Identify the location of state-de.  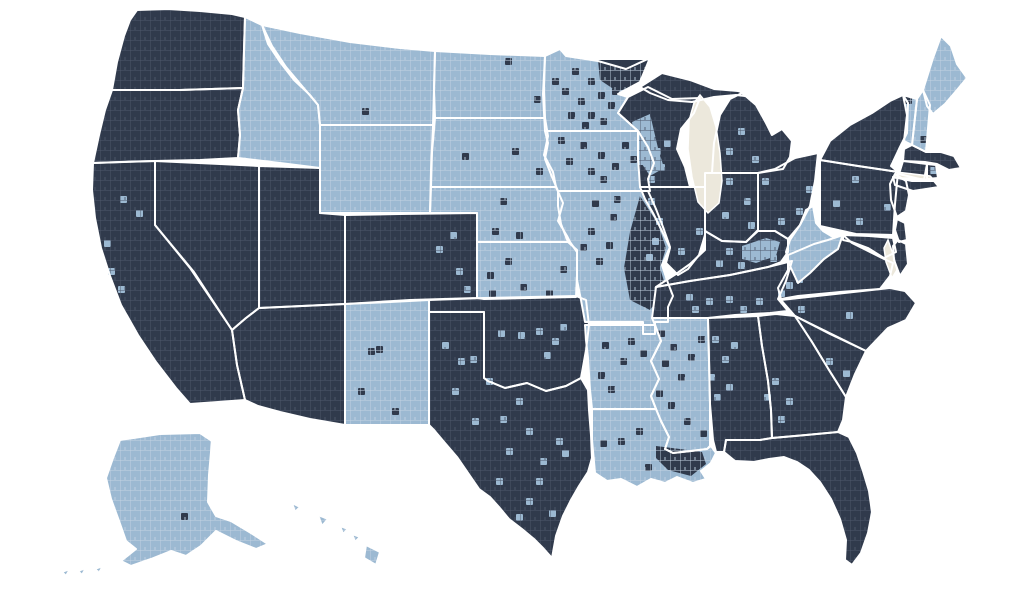
(901, 230).